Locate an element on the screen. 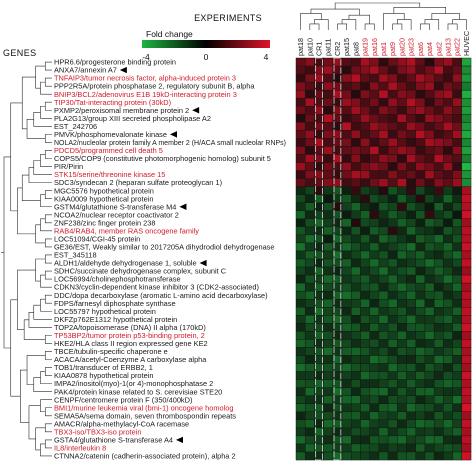 The width and height of the screenshot is (474, 462). gene-label: KIAA0878 hypothetical protein is located at coordinates (103, 375).